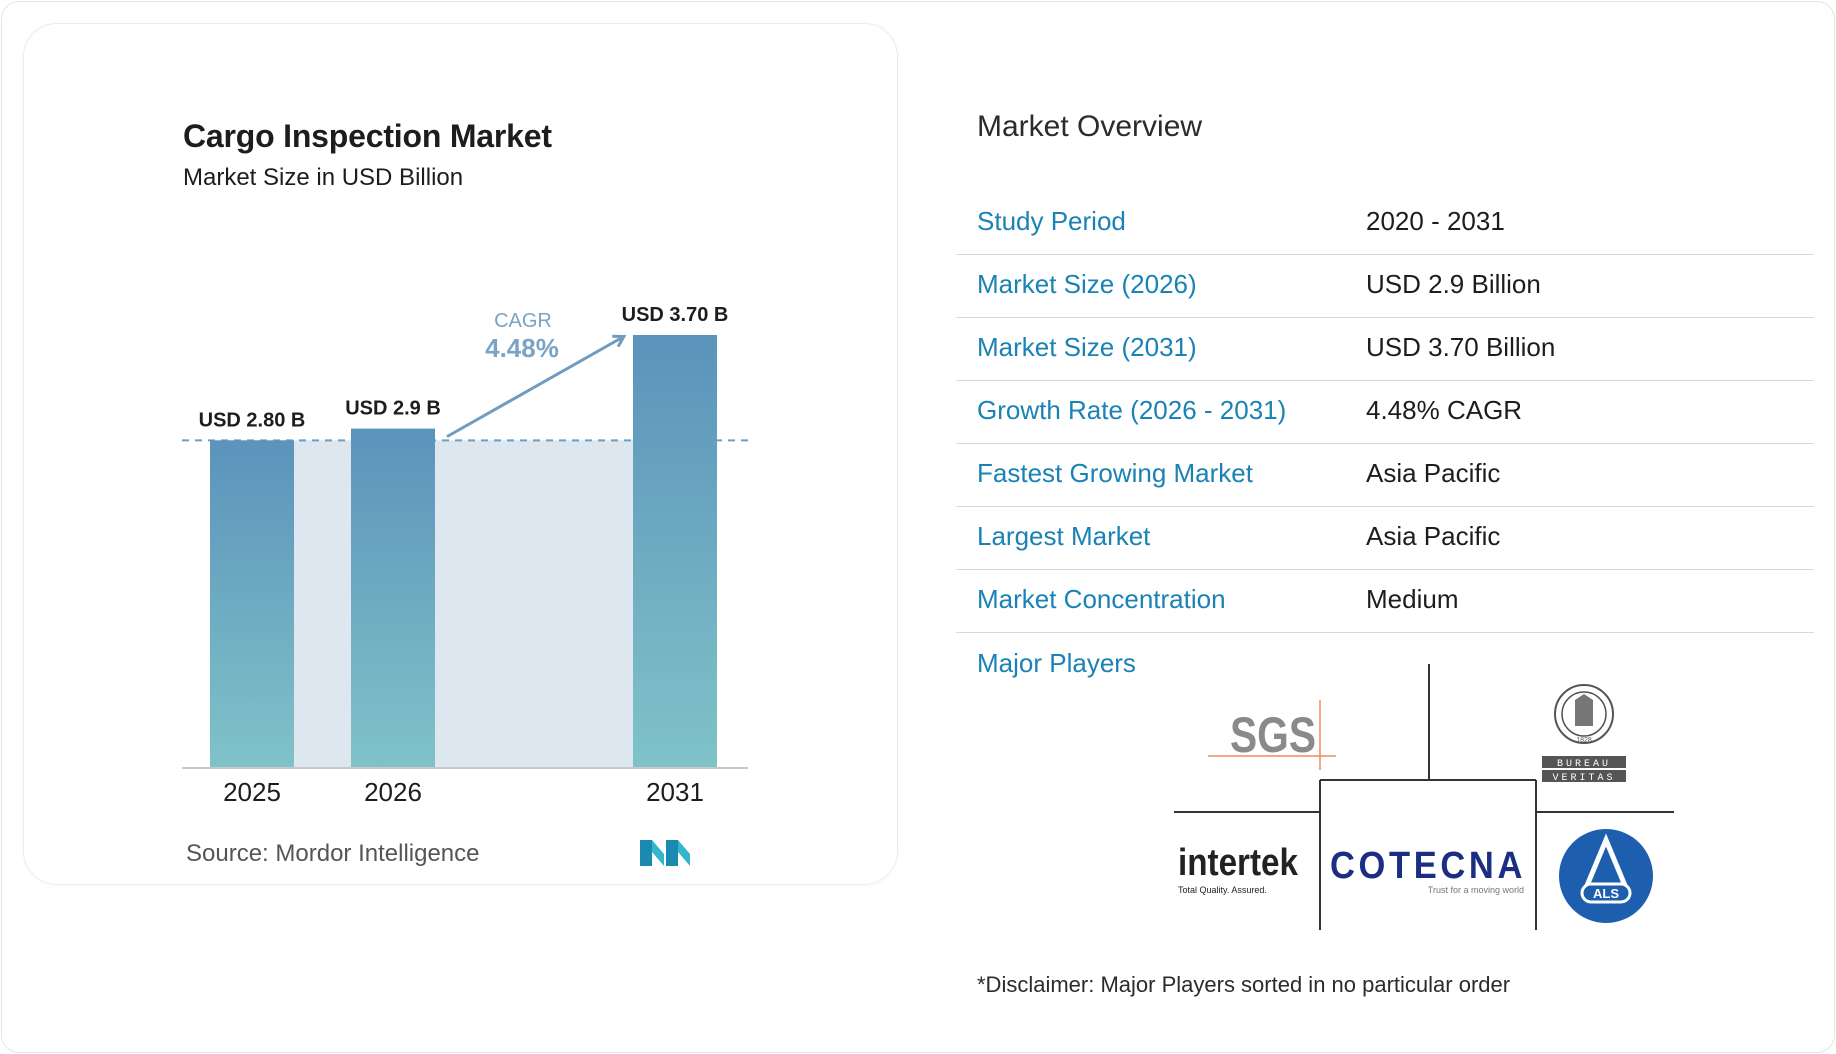 The width and height of the screenshot is (1836, 1054). What do you see at coordinates (1584, 764) in the screenshot?
I see `svg-text: BUREAU` at bounding box center [1584, 764].